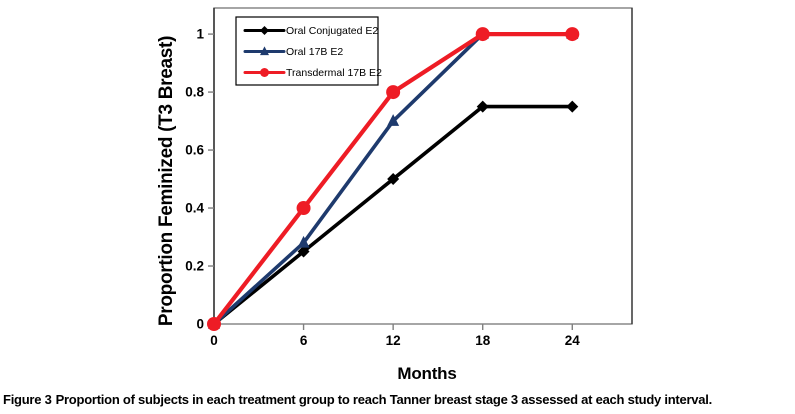 Image resolution: width=795 pixels, height=414 pixels. What do you see at coordinates (194, 92) in the screenshot?
I see `y-tick-label: 0.8` at bounding box center [194, 92].